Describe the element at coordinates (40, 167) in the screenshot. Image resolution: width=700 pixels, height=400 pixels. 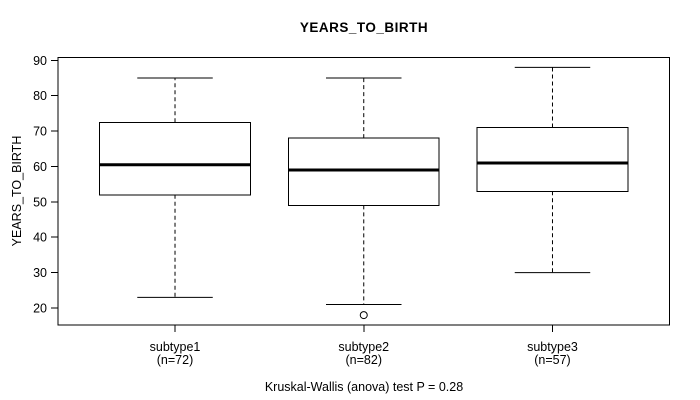
I see `y-tick-label: 60` at that location.